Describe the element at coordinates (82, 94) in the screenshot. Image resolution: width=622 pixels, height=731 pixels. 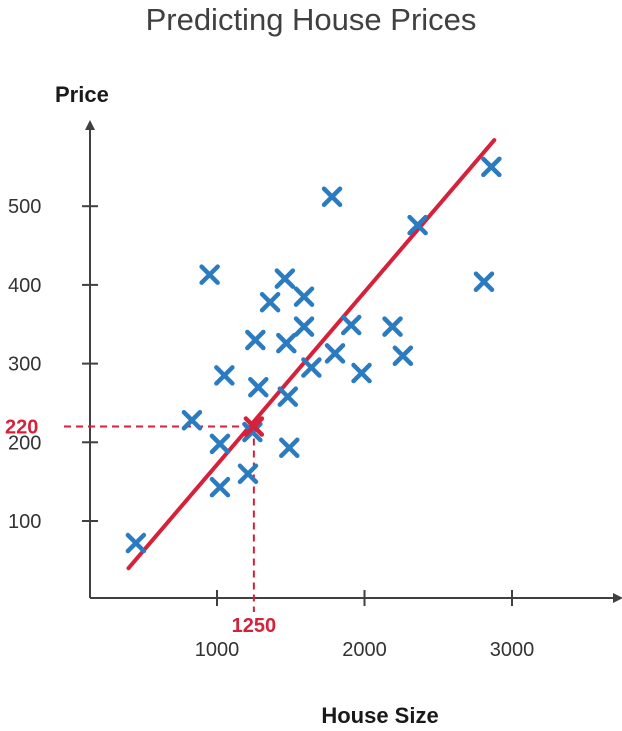
I see `y-axis-label: Price` at that location.